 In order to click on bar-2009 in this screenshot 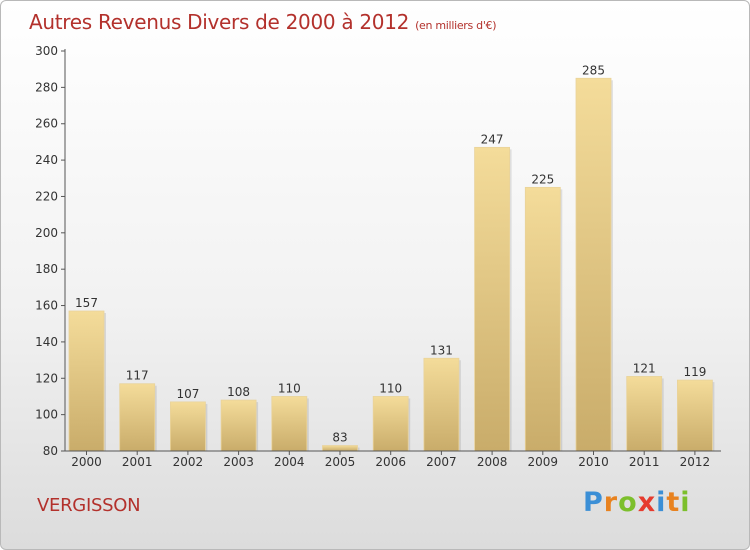, I will do `click(542, 319)`.